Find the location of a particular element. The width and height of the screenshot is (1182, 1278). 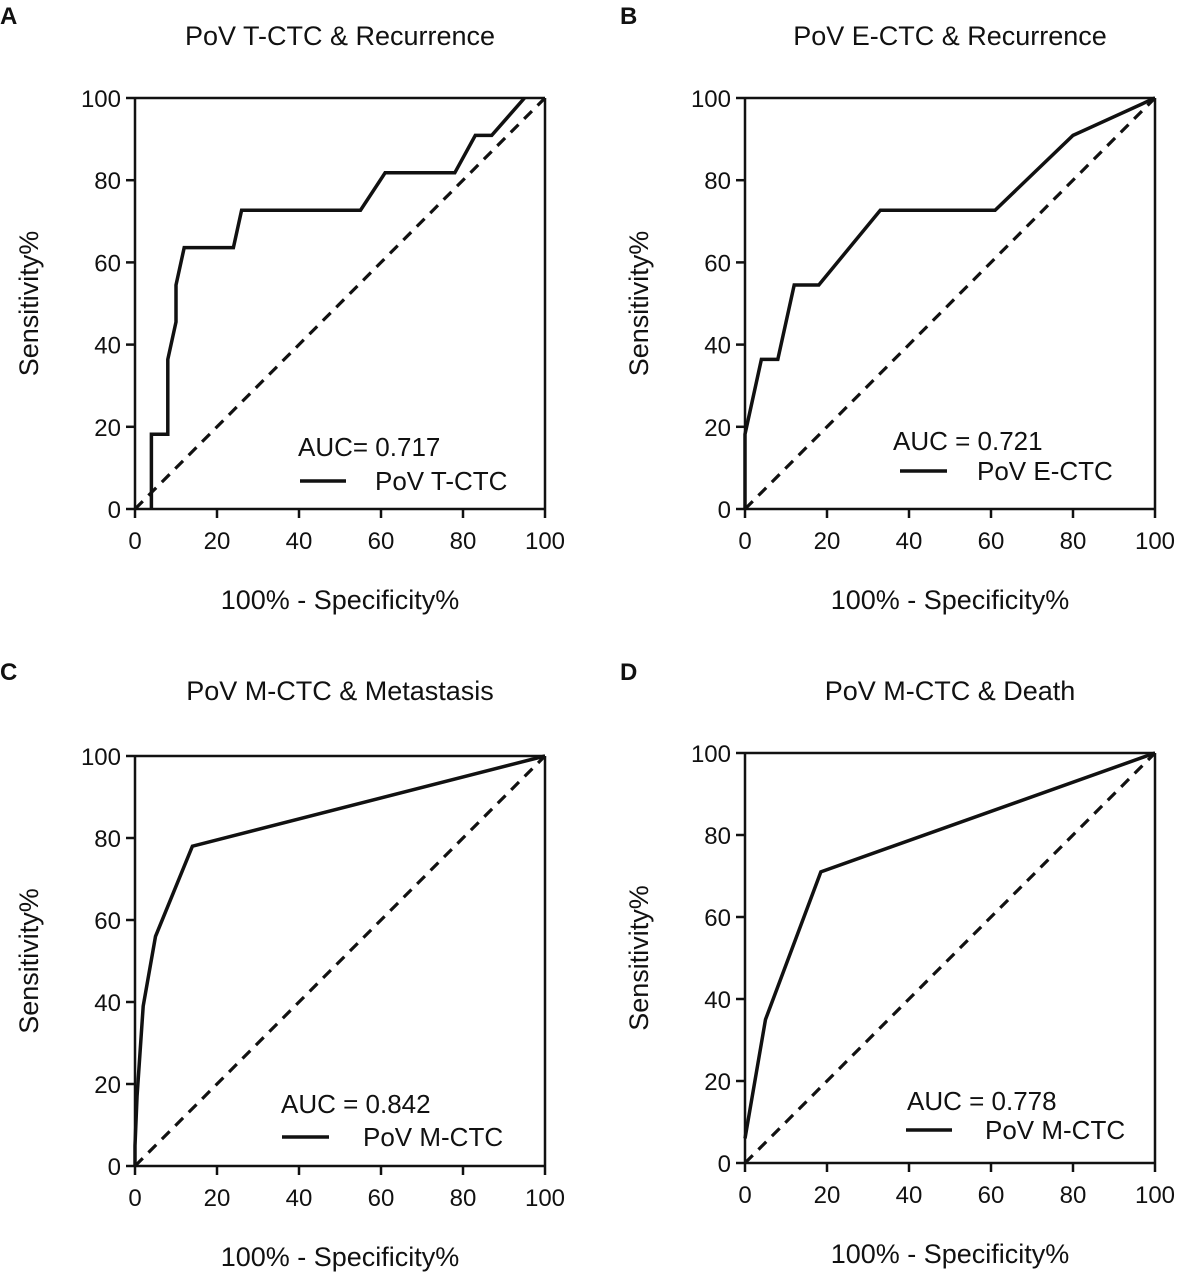

panel-letter: A is located at coordinates (8, 16).